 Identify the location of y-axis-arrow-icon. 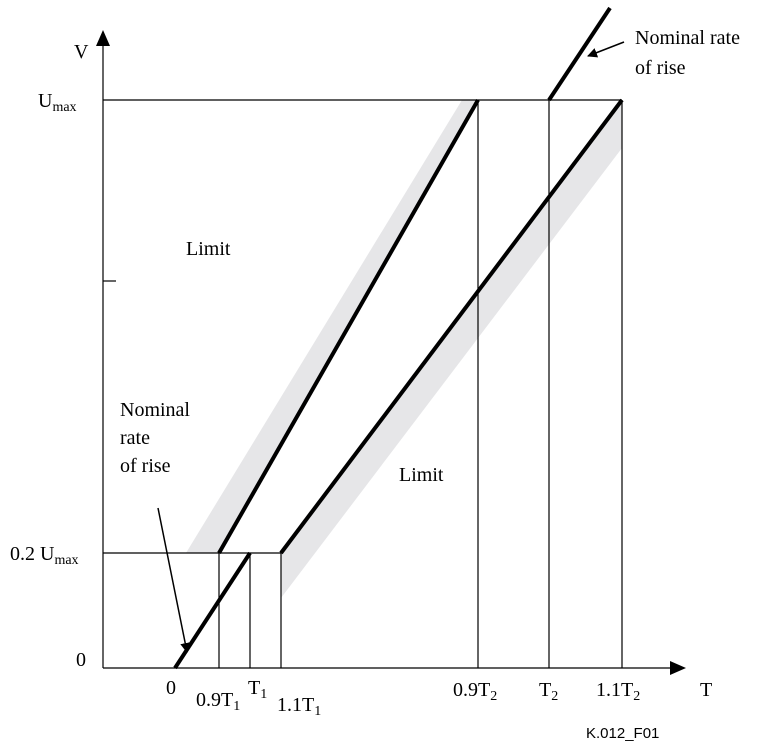
(103, 38).